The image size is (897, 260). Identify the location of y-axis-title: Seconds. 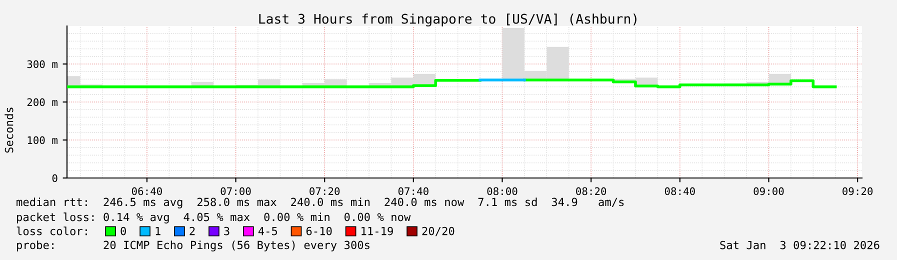
(9, 130).